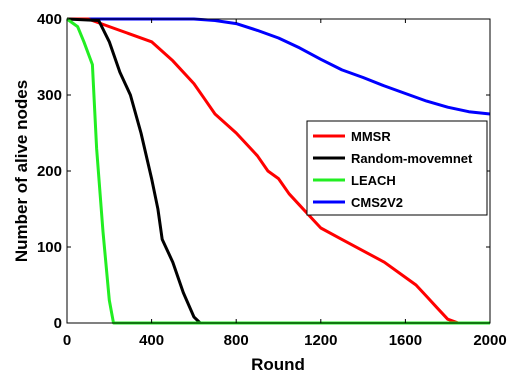 The image size is (509, 378). I want to click on y-tick-label: 200, so click(49, 171).